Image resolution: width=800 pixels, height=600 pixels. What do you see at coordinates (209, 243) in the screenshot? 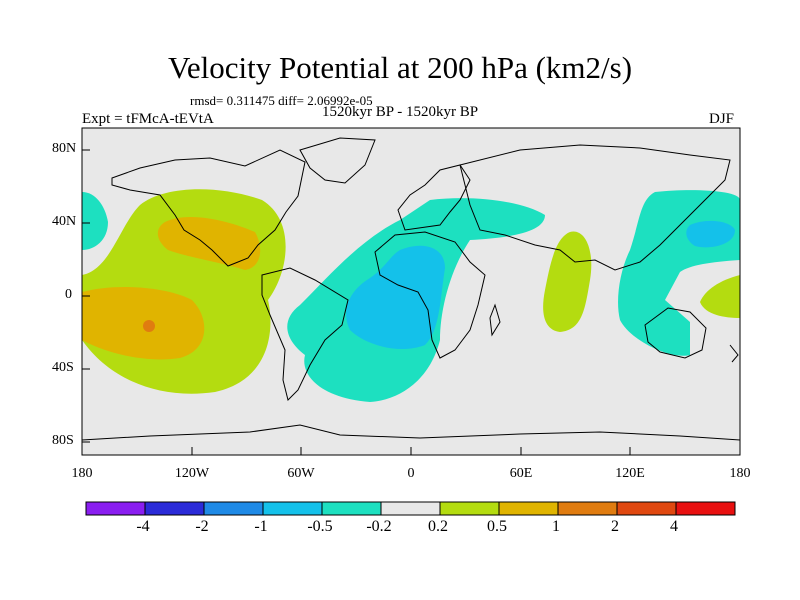
I see `pacific-orange-north` at bounding box center [209, 243].